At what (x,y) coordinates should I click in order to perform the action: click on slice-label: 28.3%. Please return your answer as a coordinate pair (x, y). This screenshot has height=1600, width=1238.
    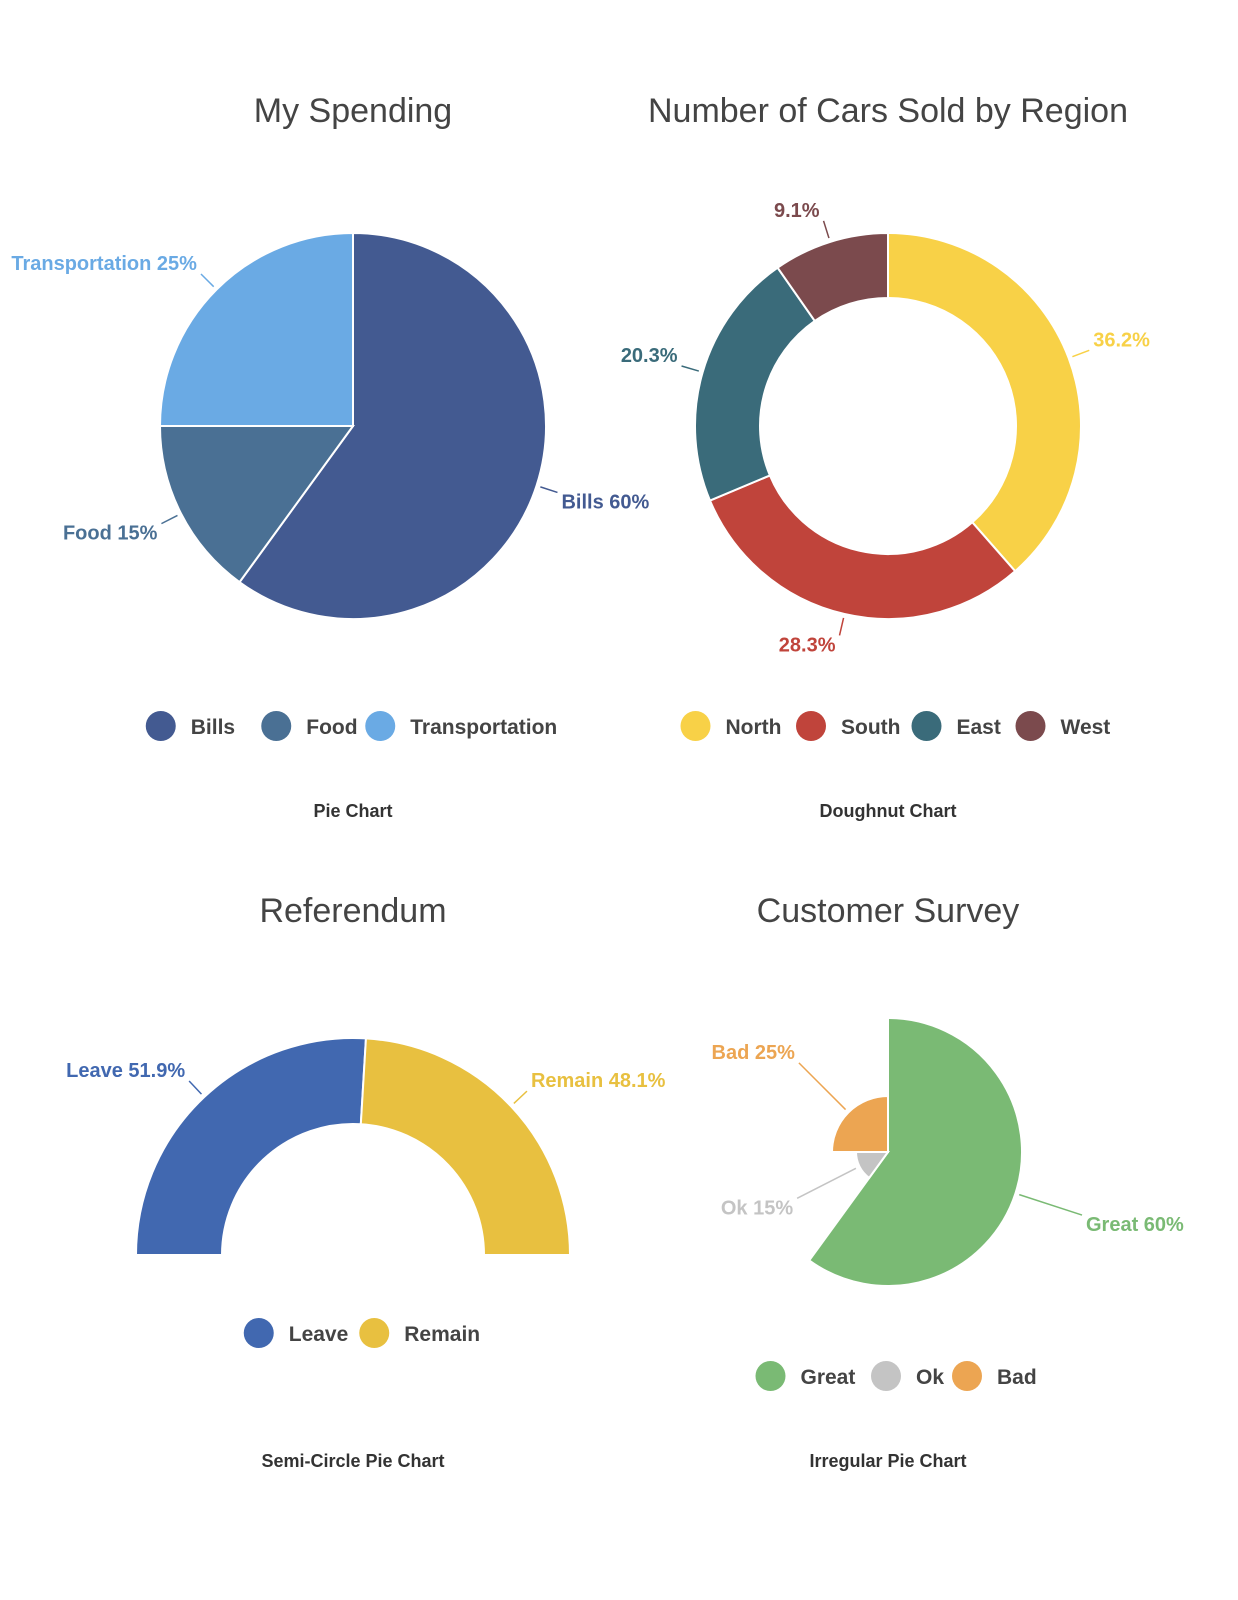
    Looking at the image, I should click on (807, 645).